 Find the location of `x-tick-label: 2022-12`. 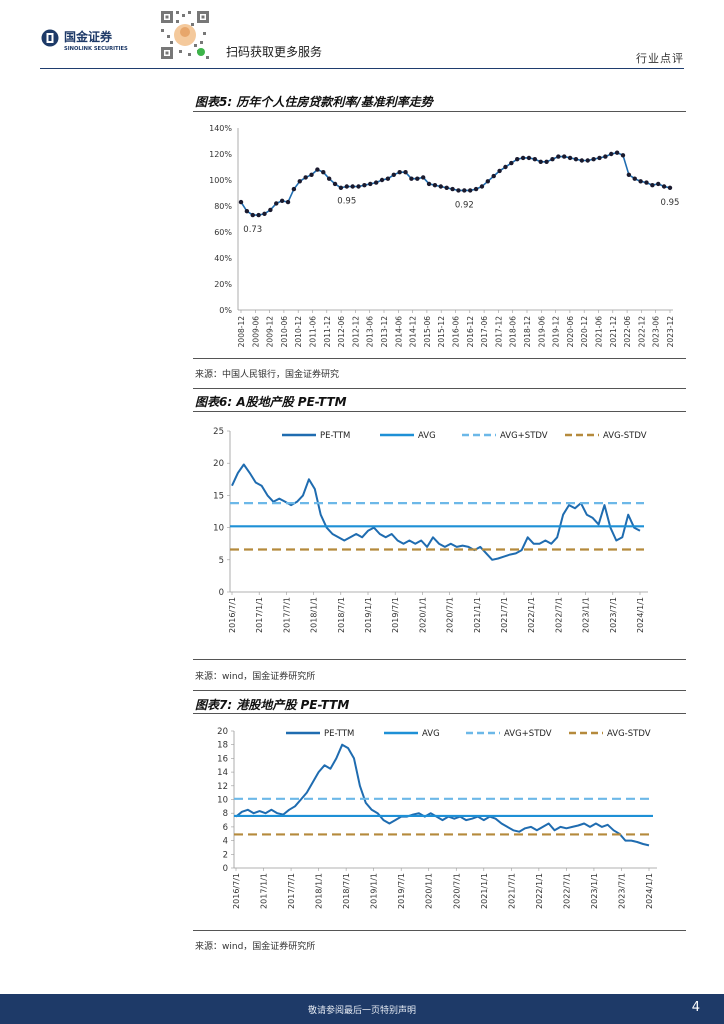

x-tick-label: 2022-12 is located at coordinates (641, 332).